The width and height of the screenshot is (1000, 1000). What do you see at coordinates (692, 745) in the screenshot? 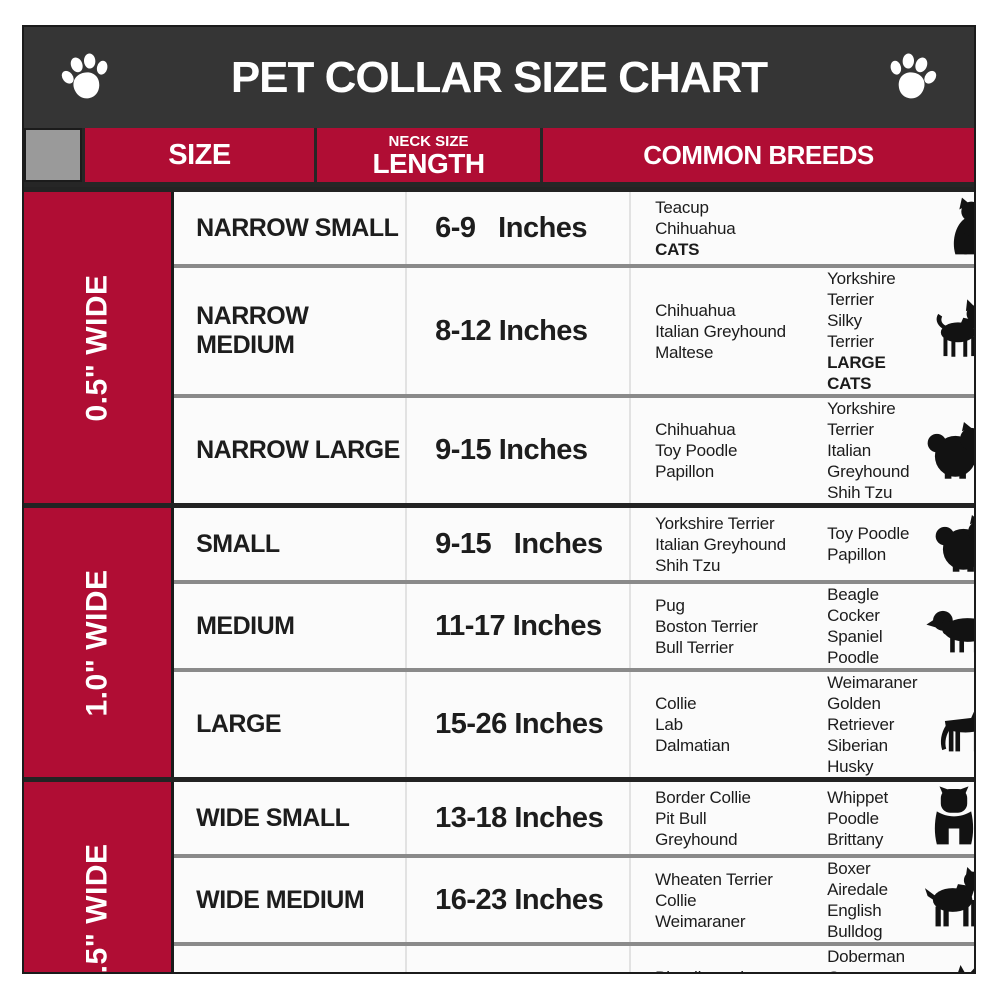
I see `breed-item: Dalmatian` at bounding box center [692, 745].